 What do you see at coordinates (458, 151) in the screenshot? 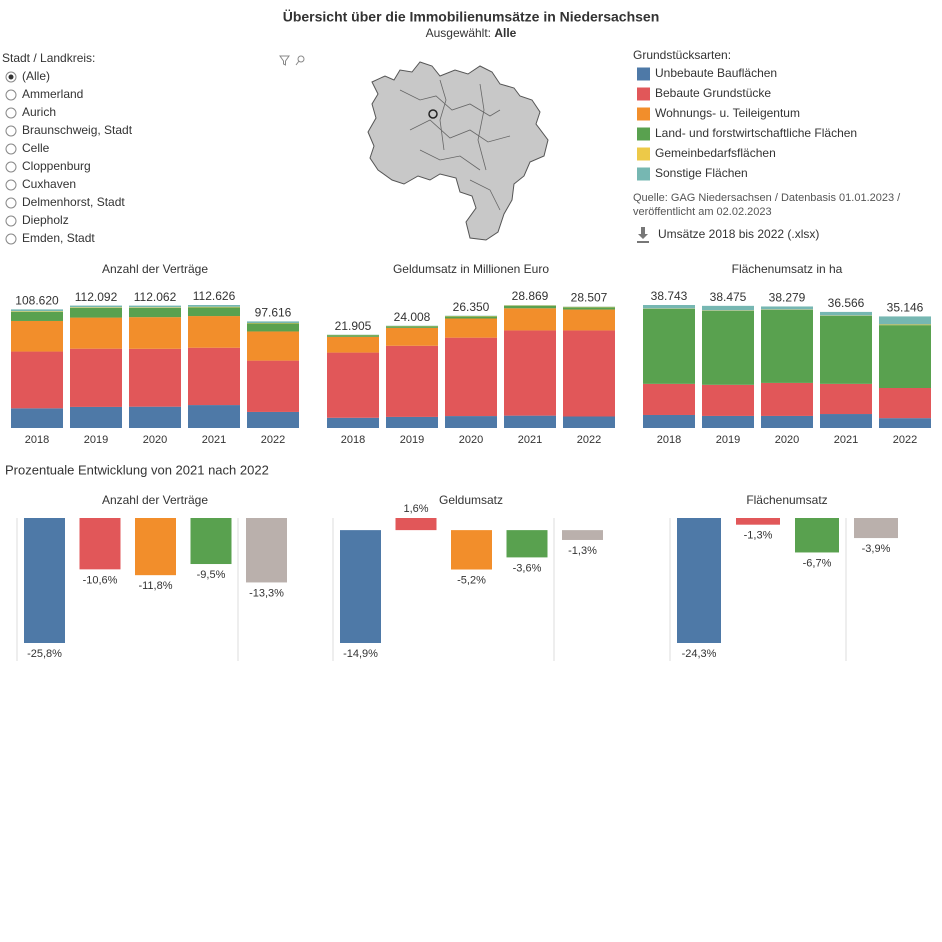
I see `map` at bounding box center [458, 151].